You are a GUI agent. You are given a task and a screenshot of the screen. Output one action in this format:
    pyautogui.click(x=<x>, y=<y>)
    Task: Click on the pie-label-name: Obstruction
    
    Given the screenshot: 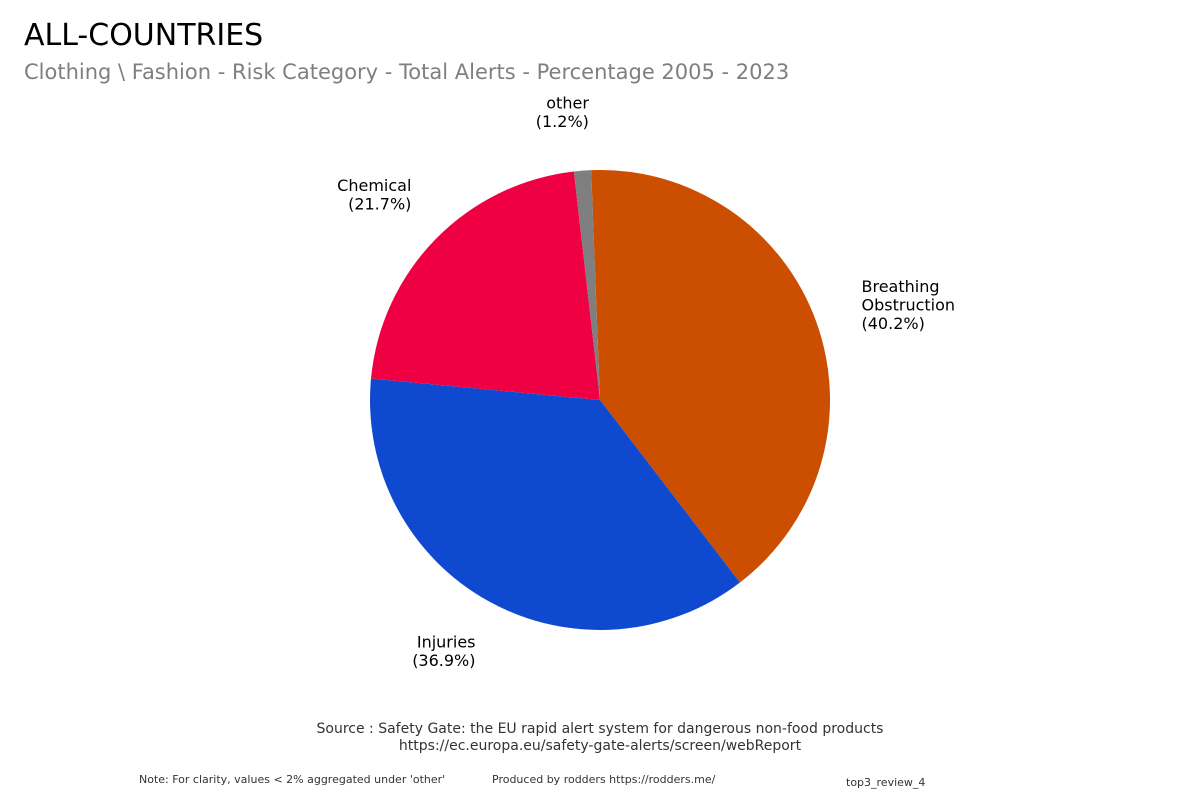 What is the action you would take?
    pyautogui.click(x=909, y=305)
    